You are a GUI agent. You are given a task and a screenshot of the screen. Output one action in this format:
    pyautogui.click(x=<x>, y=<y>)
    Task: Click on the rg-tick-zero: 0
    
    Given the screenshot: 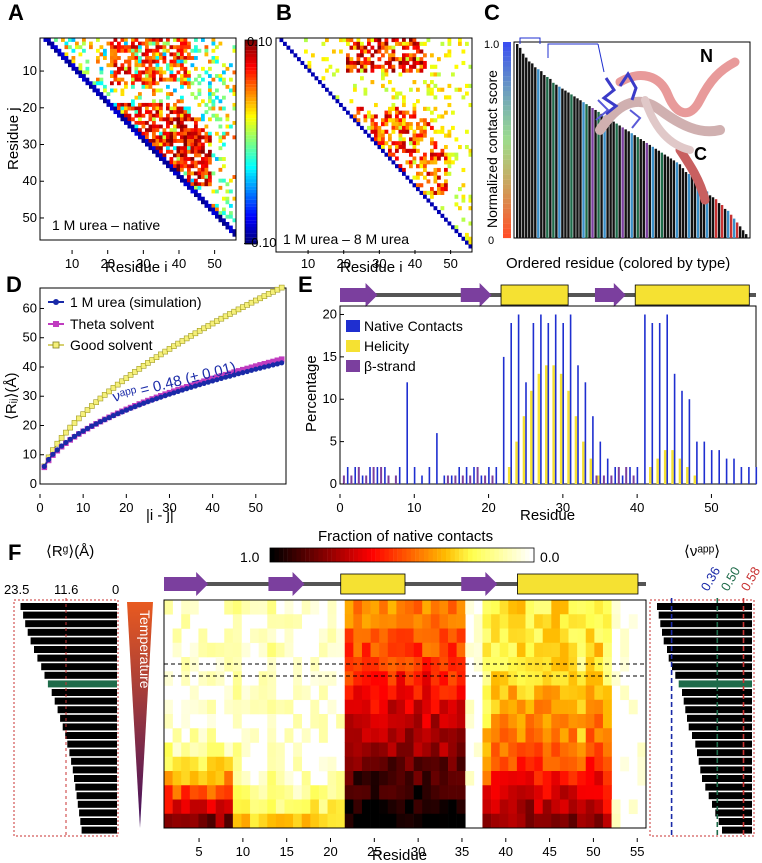 What is the action you would take?
    pyautogui.click(x=115, y=589)
    